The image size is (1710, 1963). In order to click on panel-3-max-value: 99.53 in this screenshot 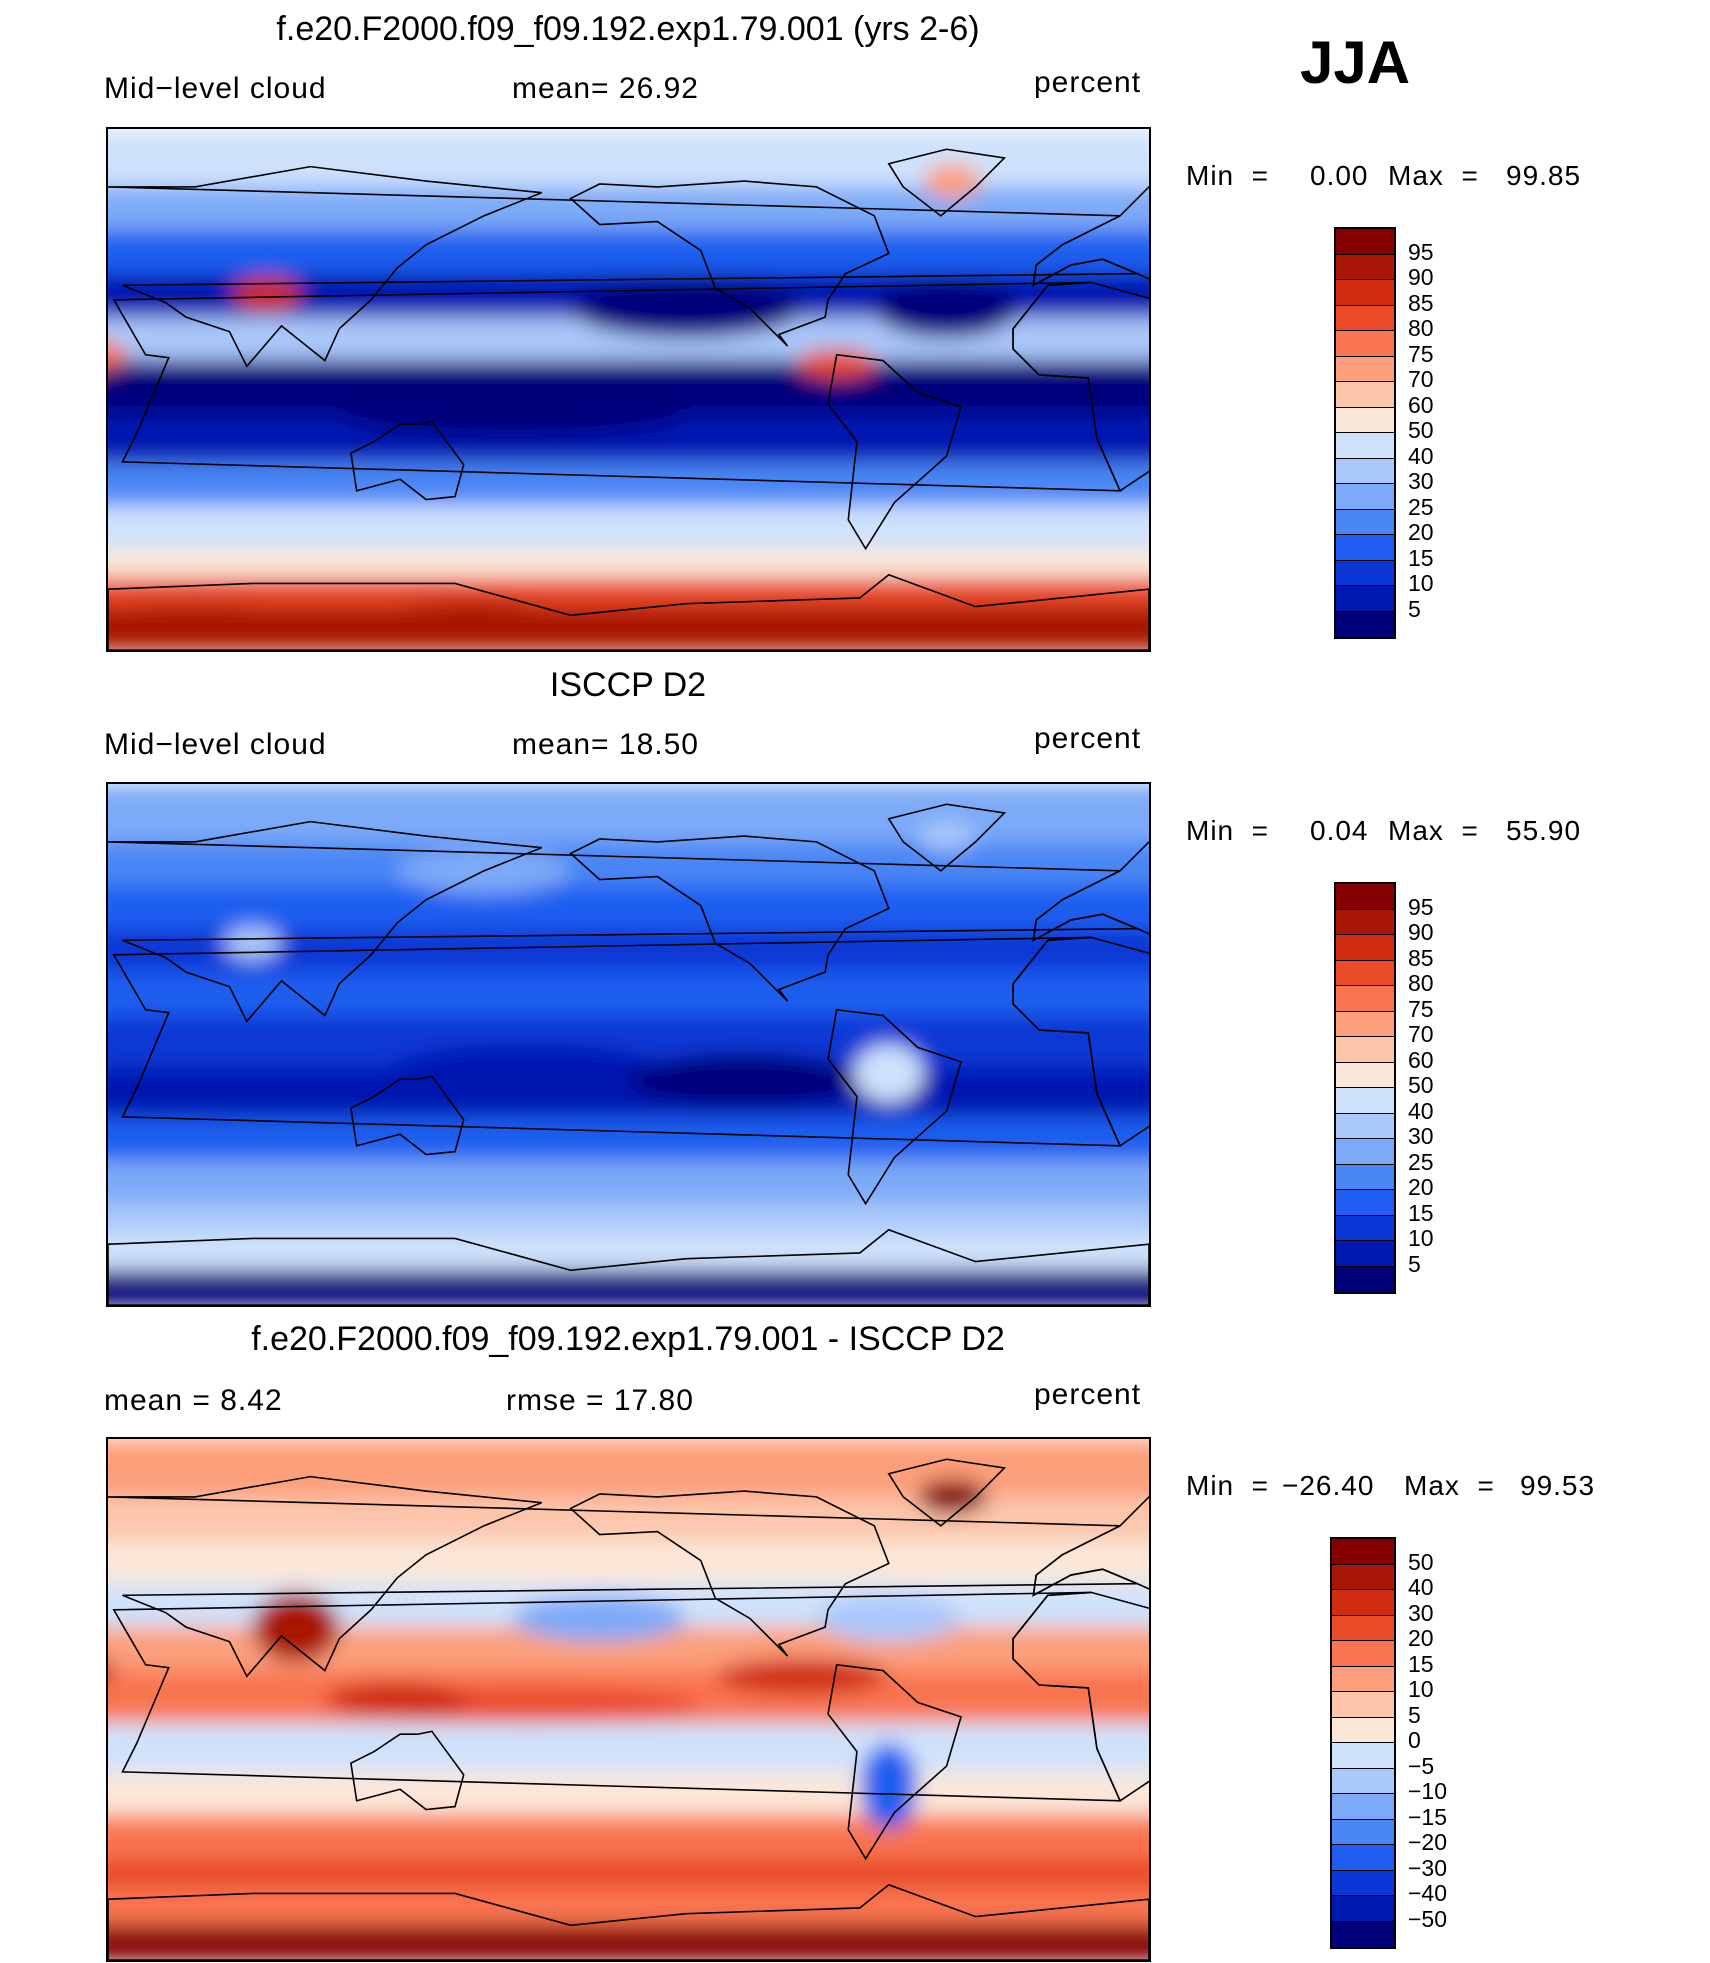, I will do `click(1558, 1485)`.